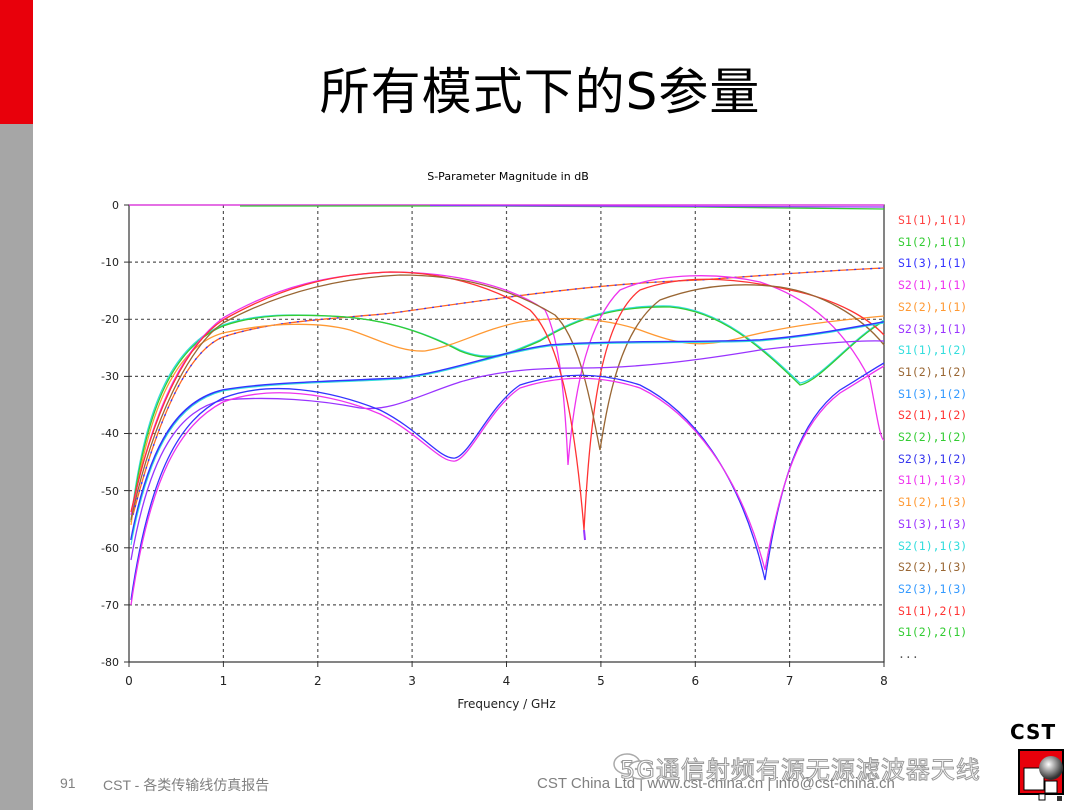 The image size is (1080, 810). I want to click on svg-text: -10, so click(110, 262).